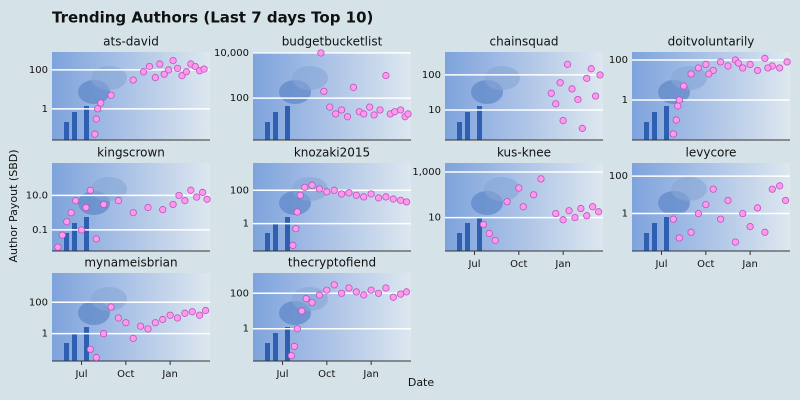 Image resolution: width=800 pixels, height=400 pixels. Describe the element at coordinates (313, 88) in the screenshot. I see `panel: budgetbucketlist 100 10,000` at that location.